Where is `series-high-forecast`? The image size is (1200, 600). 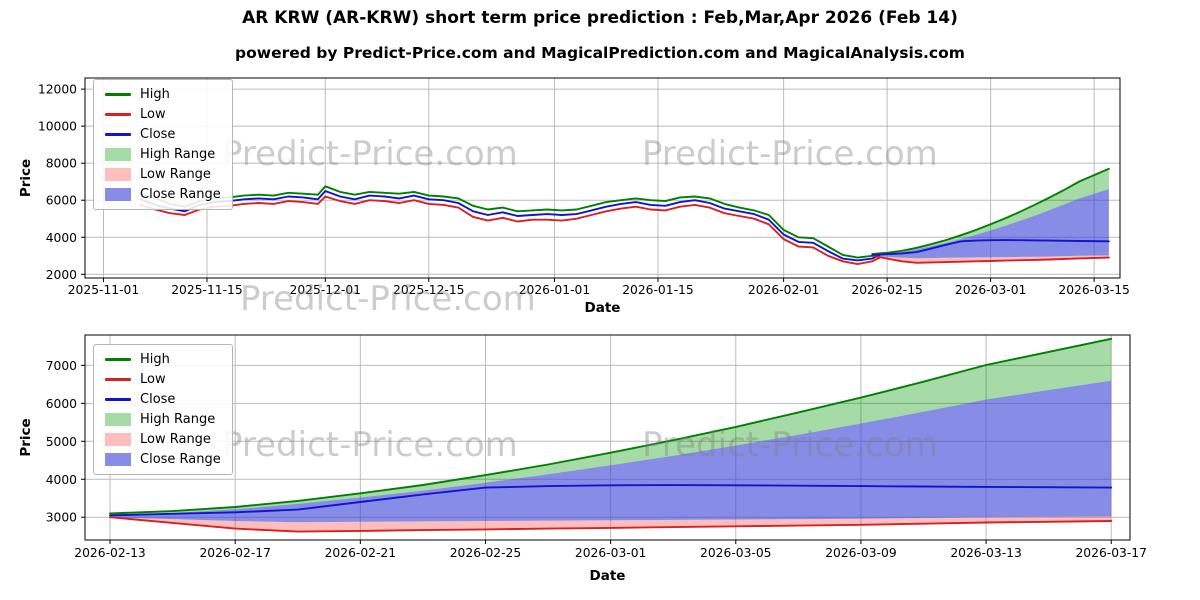 series-high-forecast is located at coordinates (990, 211).